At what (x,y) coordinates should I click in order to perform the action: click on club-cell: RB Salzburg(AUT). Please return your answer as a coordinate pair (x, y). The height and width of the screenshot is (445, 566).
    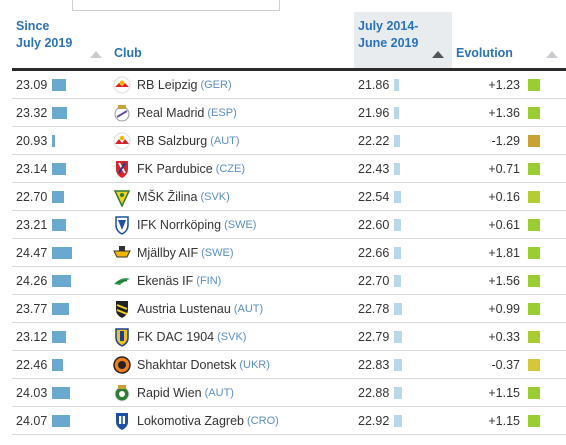
    Looking at the image, I should click on (232, 141).